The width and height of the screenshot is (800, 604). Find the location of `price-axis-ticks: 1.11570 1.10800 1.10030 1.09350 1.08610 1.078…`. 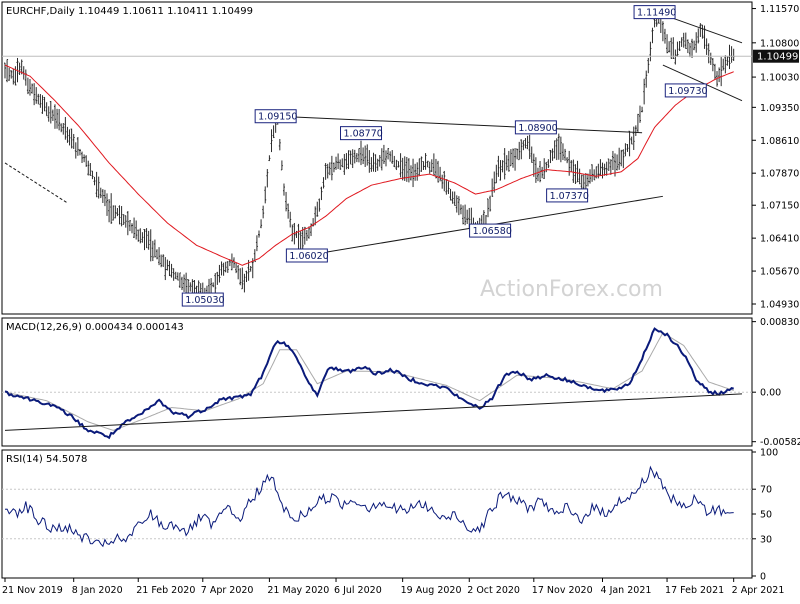

price-axis-ticks: 1.11570 1.10800 1.10030 1.09350 1.08610 1.078… is located at coordinates (775, 157).